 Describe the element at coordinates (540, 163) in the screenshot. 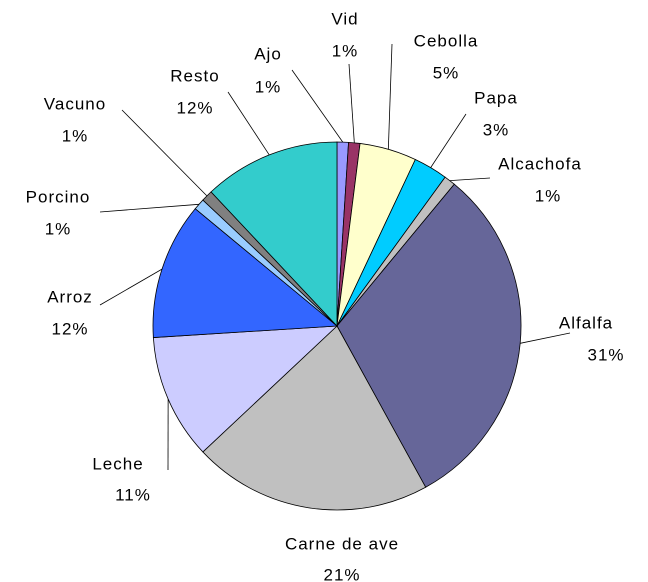

I see `slice-label: Alcachofa` at that location.